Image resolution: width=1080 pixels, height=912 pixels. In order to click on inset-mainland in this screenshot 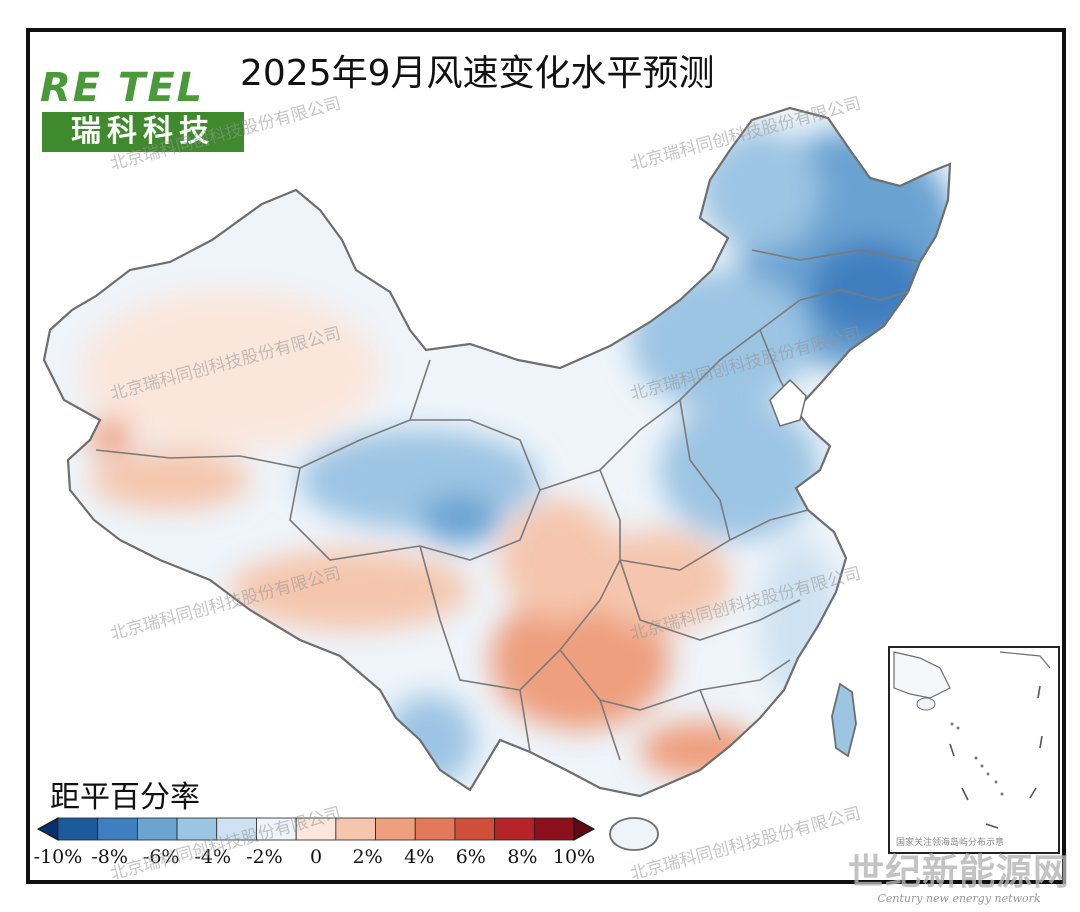, I will do `click(922, 675)`.